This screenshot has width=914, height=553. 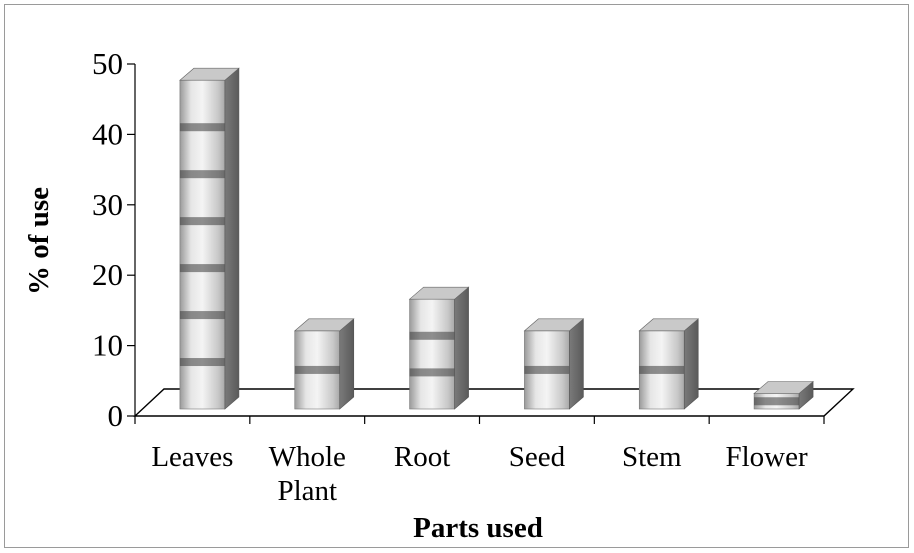 What do you see at coordinates (537, 457) in the screenshot?
I see `x-tick-label: Seed` at bounding box center [537, 457].